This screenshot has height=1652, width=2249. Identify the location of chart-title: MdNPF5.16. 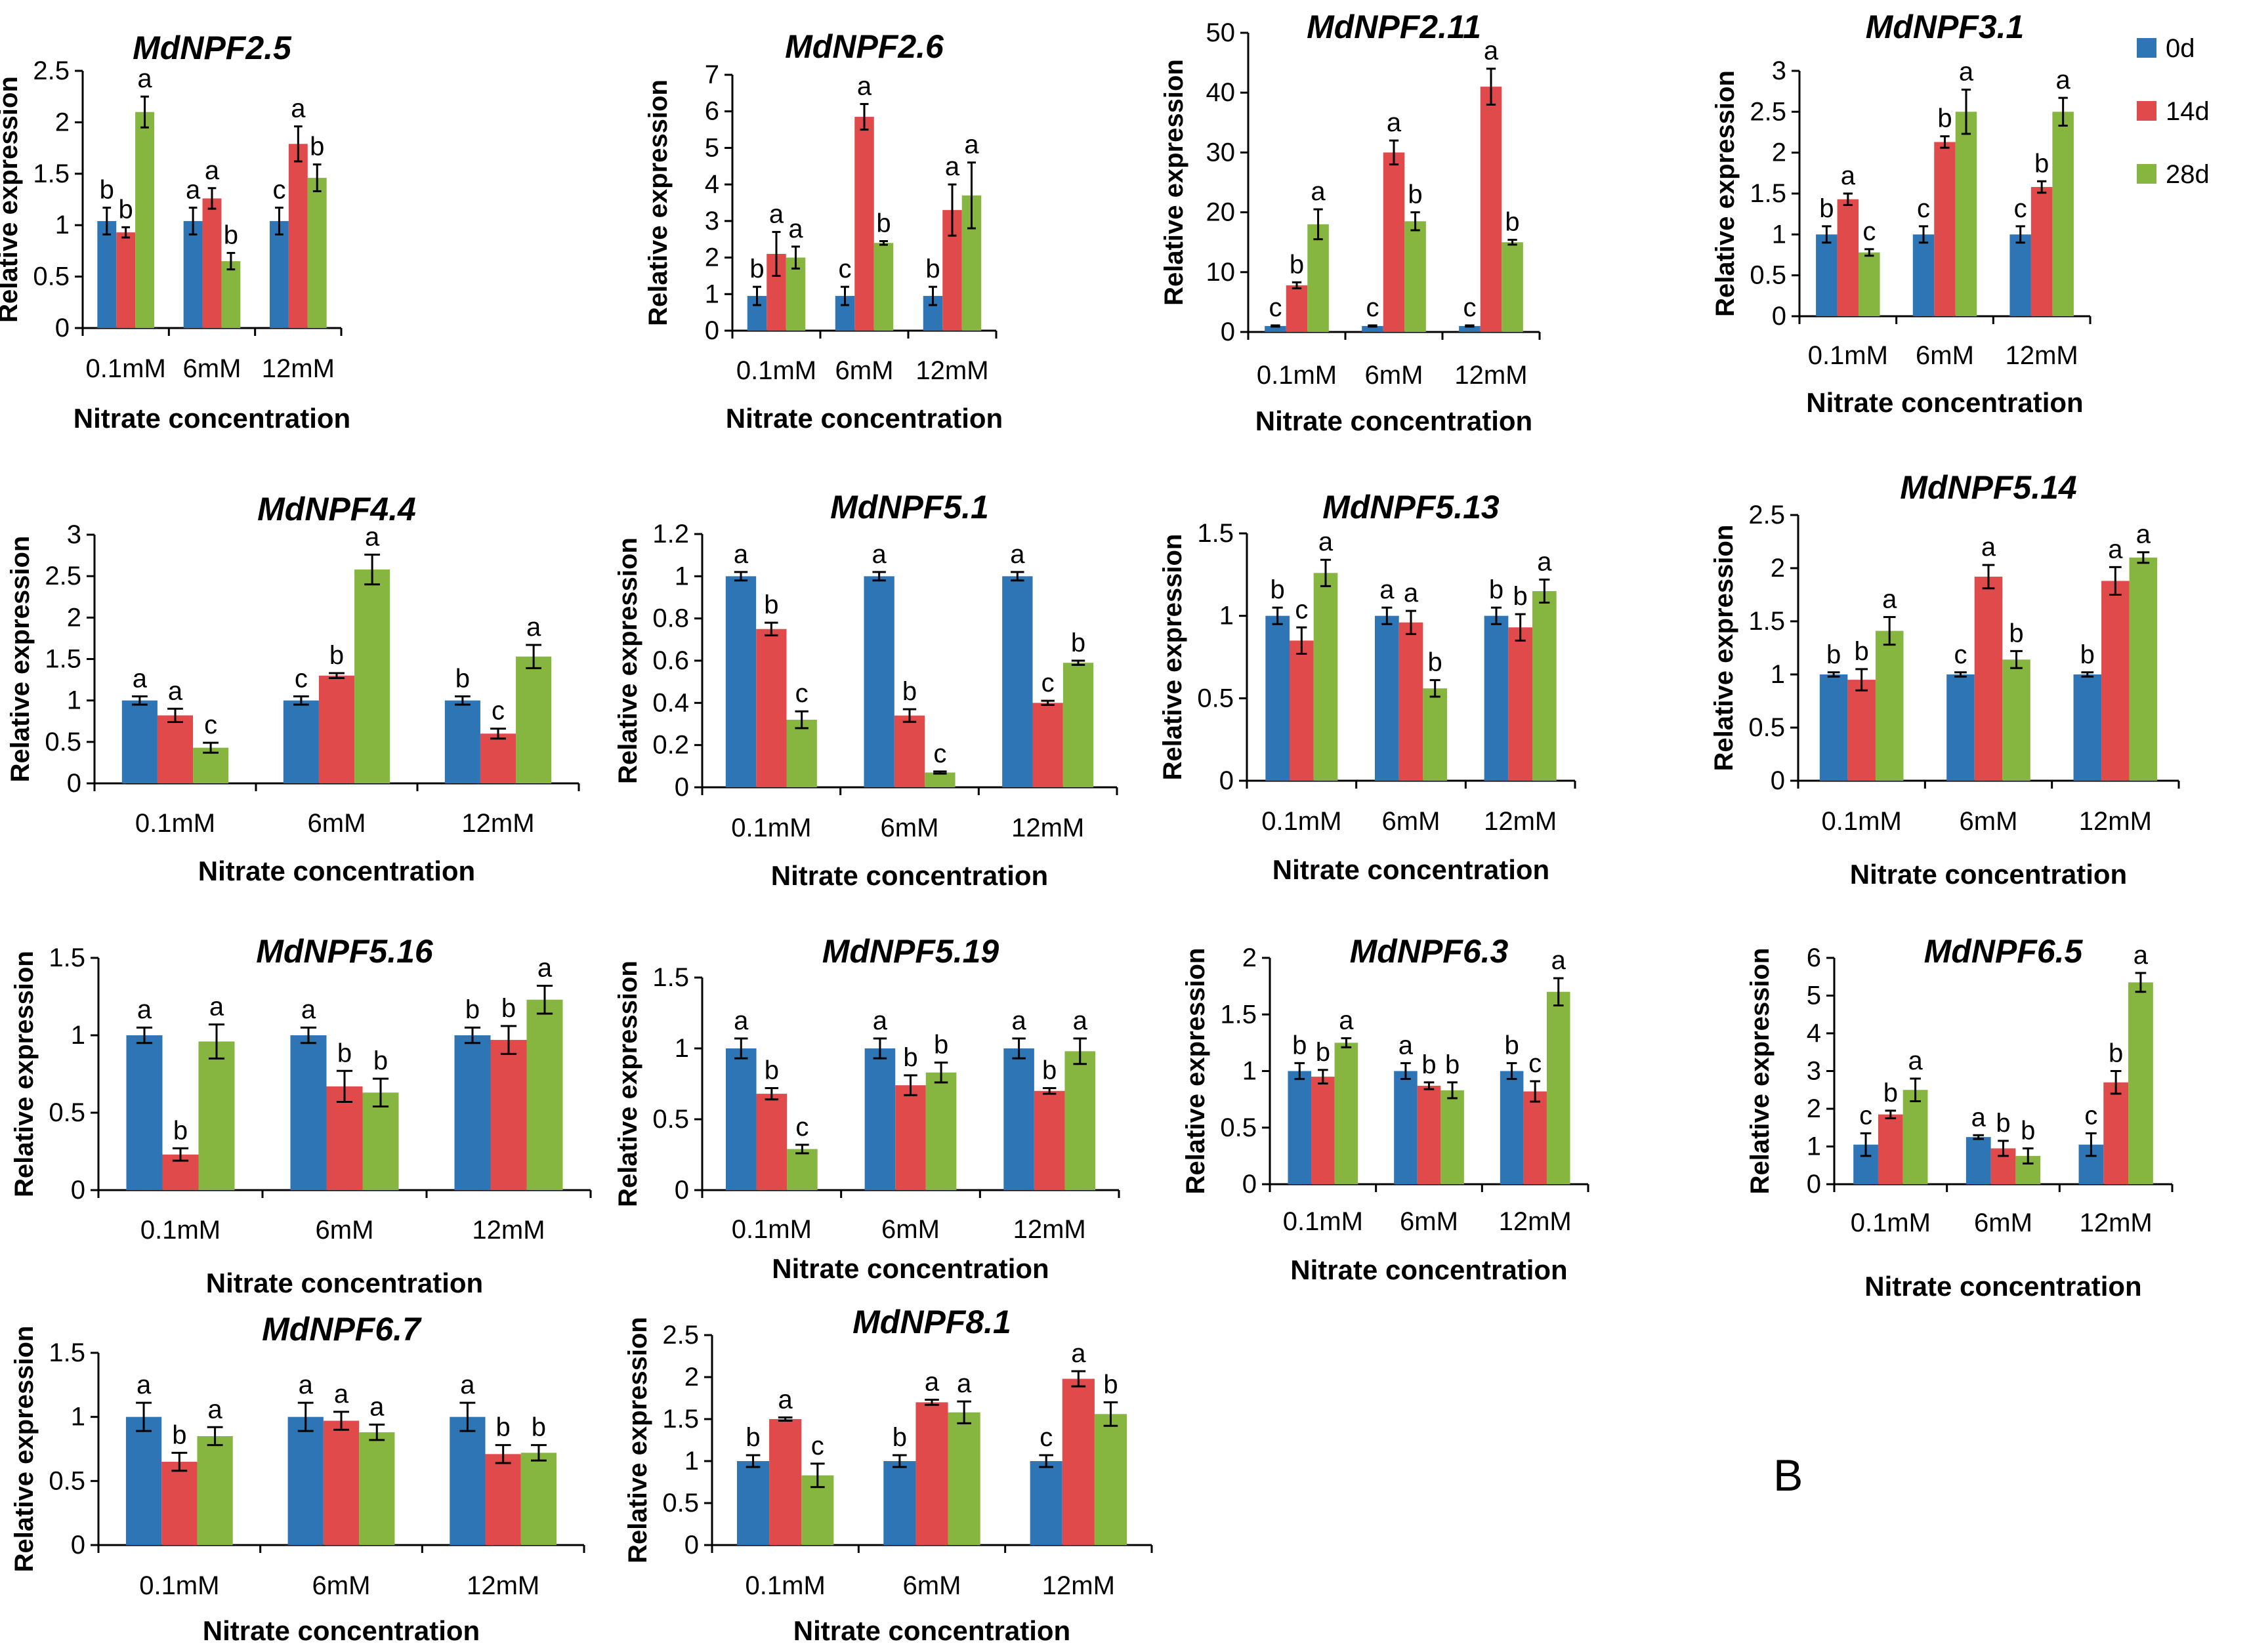
(345, 951).